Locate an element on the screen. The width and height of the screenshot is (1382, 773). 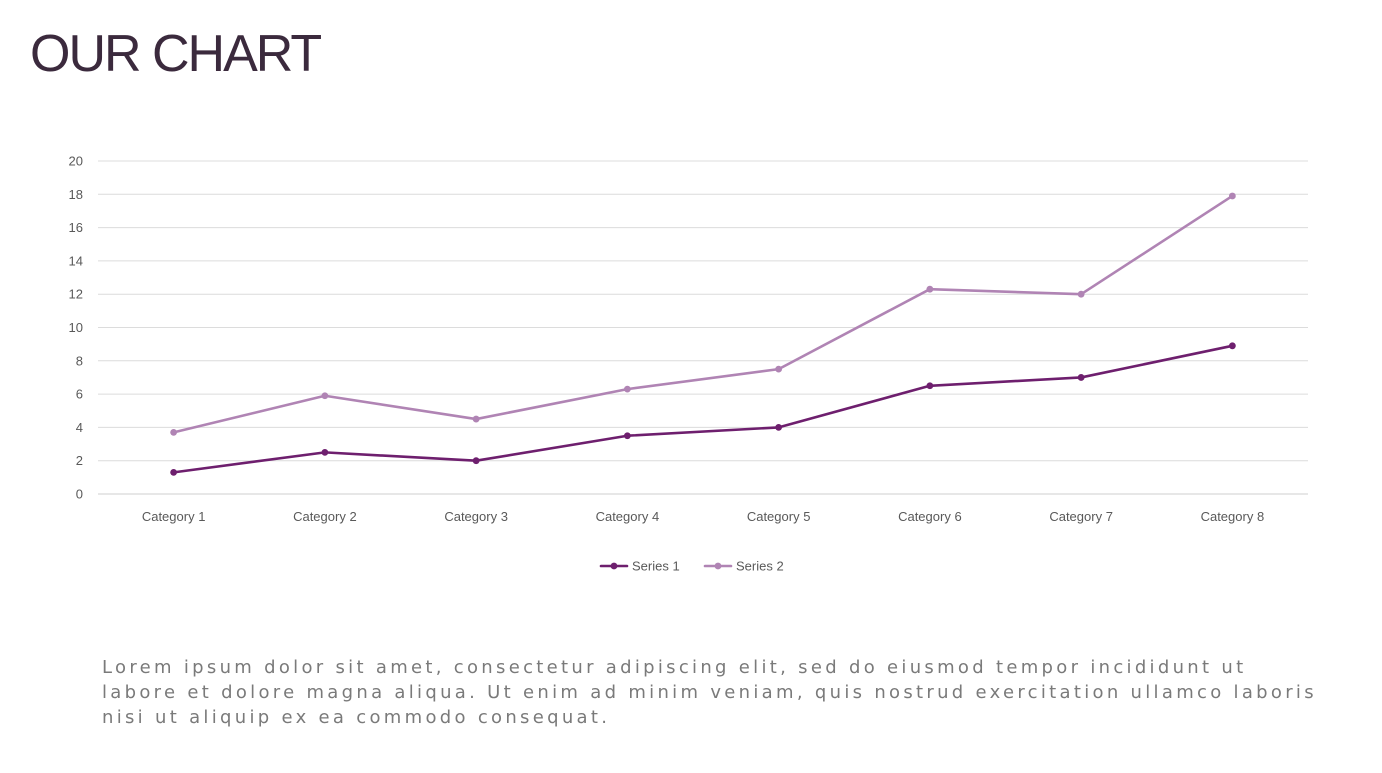
x-tick-label: Category 2 is located at coordinates (325, 516).